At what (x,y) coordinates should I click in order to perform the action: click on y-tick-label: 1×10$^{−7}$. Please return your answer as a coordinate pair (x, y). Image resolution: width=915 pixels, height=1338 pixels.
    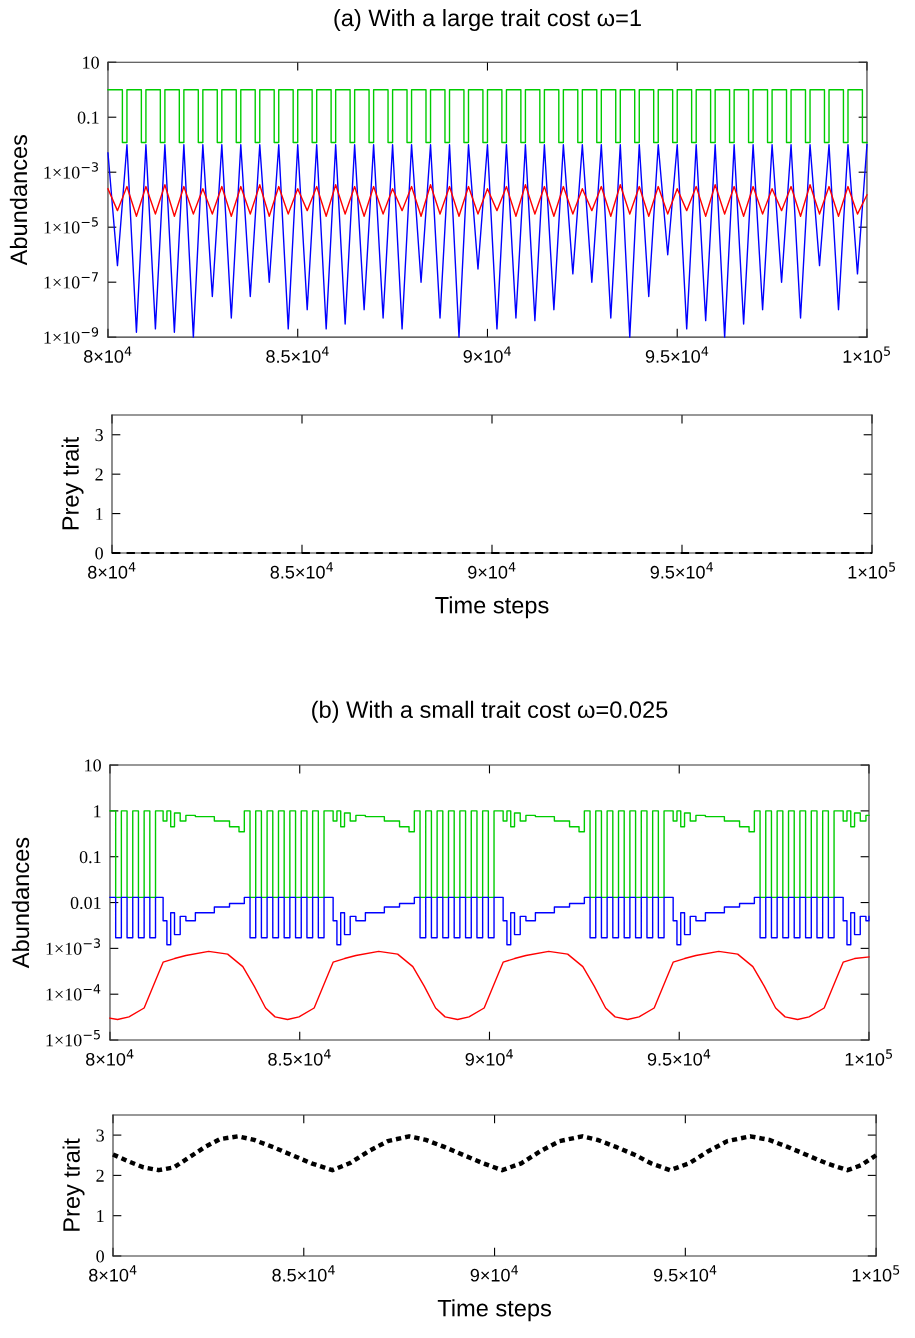
    Looking at the image, I should click on (71, 280).